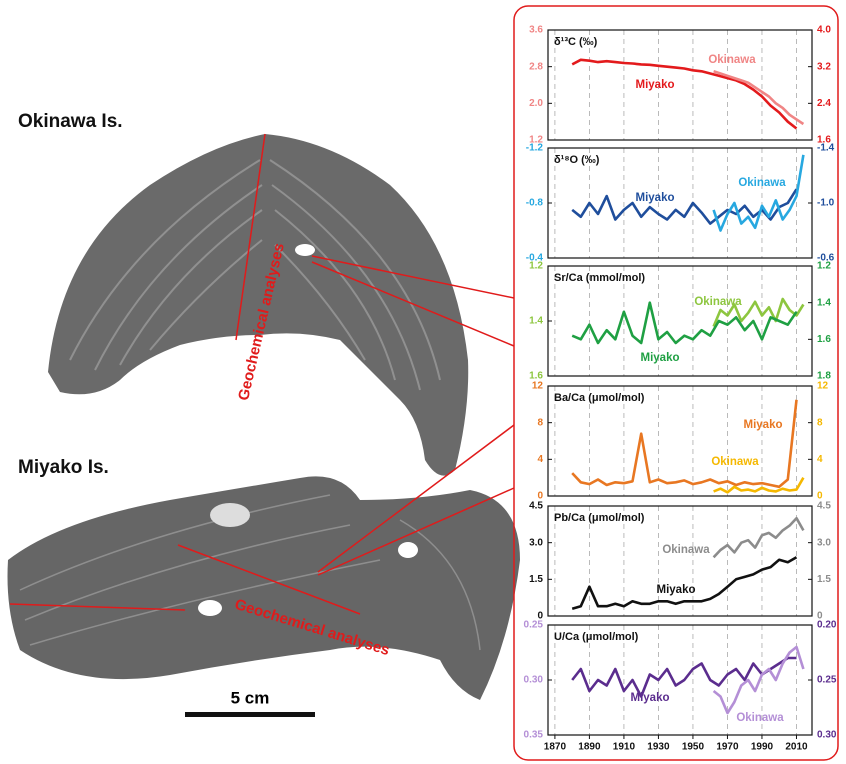  What do you see at coordinates (658, 747) in the screenshot?
I see `x-tick-label: 1930` at bounding box center [658, 747].